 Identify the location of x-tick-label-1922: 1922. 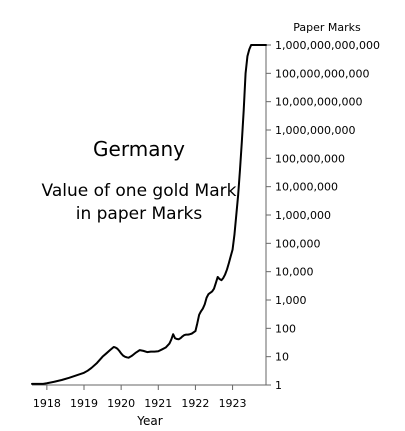
(195, 403).